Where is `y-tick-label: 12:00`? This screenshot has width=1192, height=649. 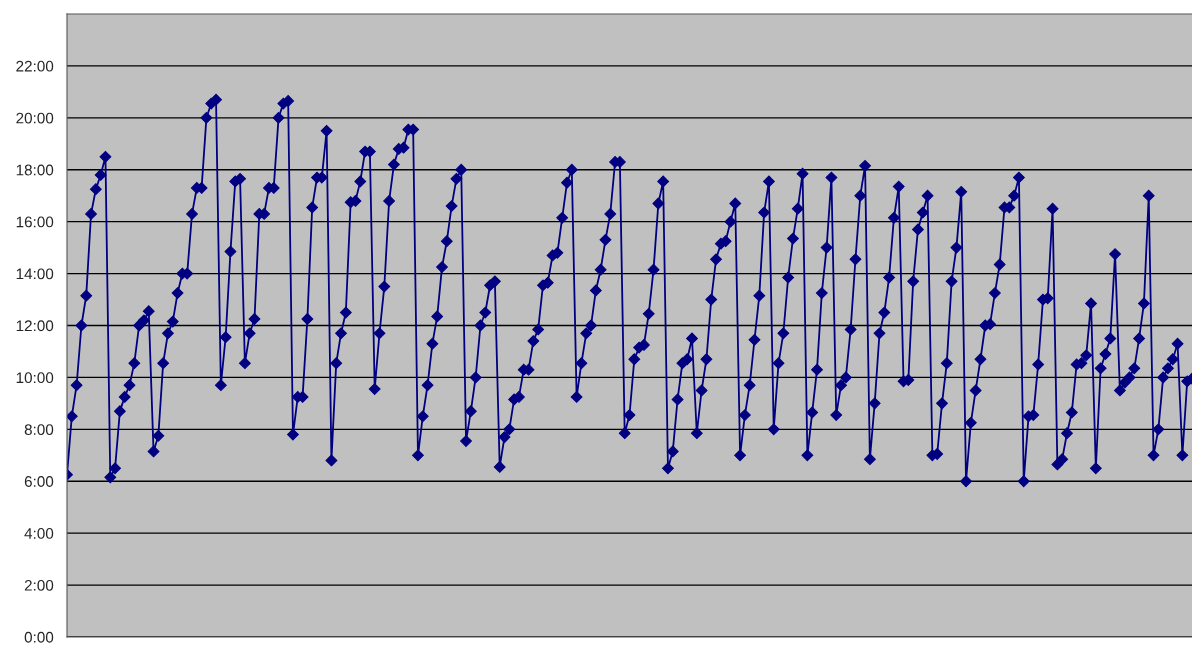 y-tick-label: 12:00 is located at coordinates (35, 326).